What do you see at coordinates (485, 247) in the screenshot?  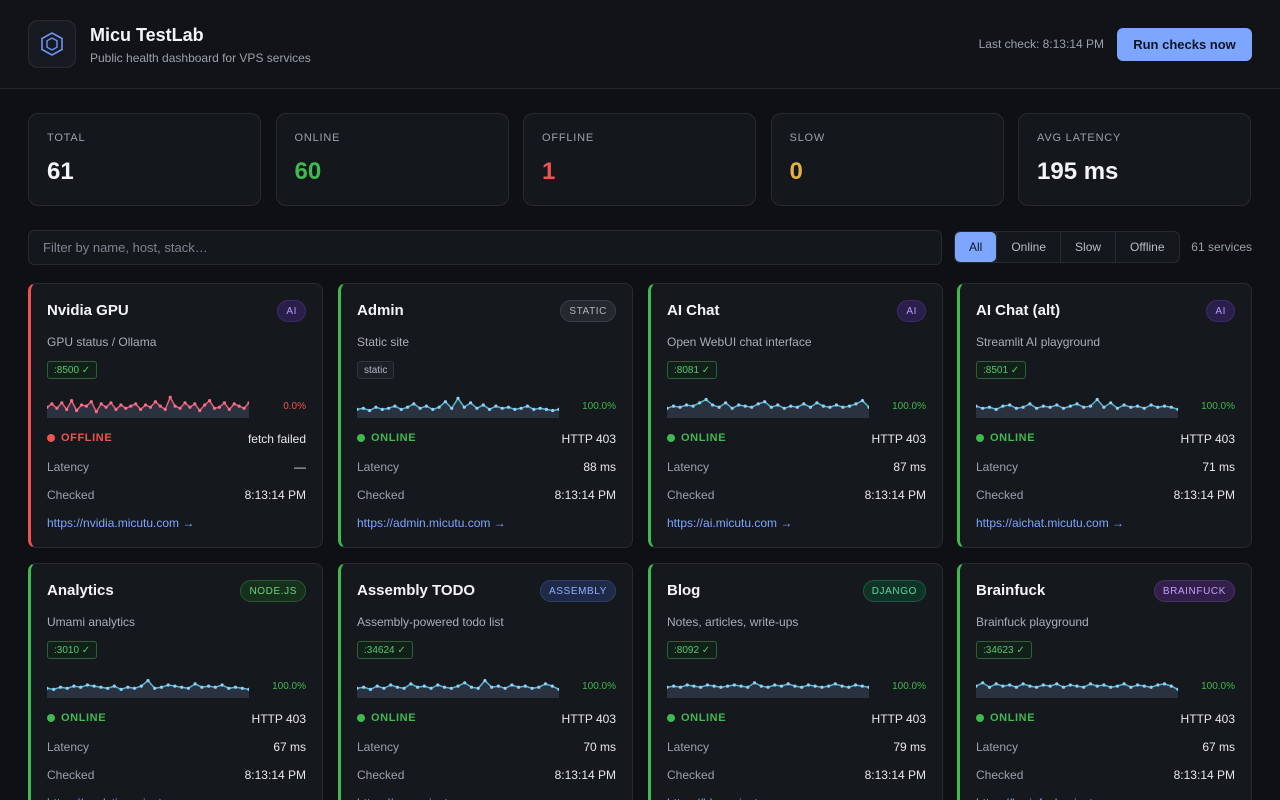 I see `filter-input` at bounding box center [485, 247].